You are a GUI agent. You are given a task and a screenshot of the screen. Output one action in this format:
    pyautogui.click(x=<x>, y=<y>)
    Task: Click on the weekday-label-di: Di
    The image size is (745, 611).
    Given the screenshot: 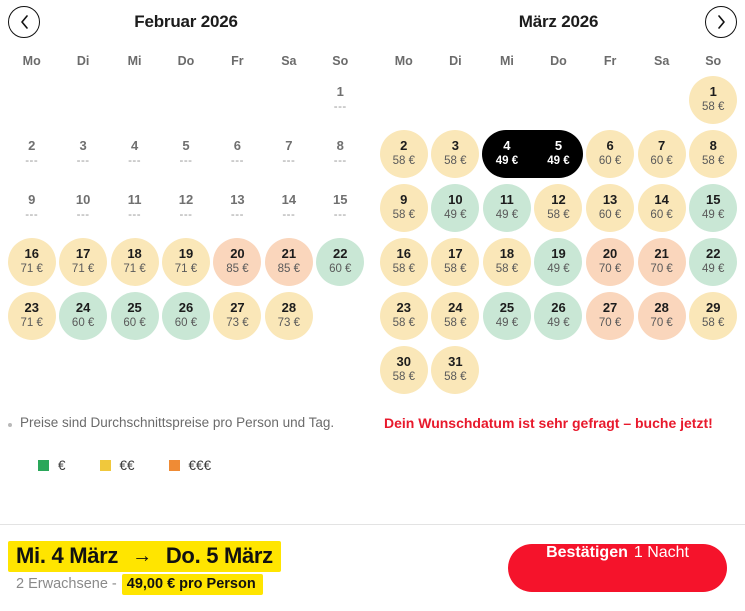 What is the action you would take?
    pyautogui.click(x=83, y=61)
    